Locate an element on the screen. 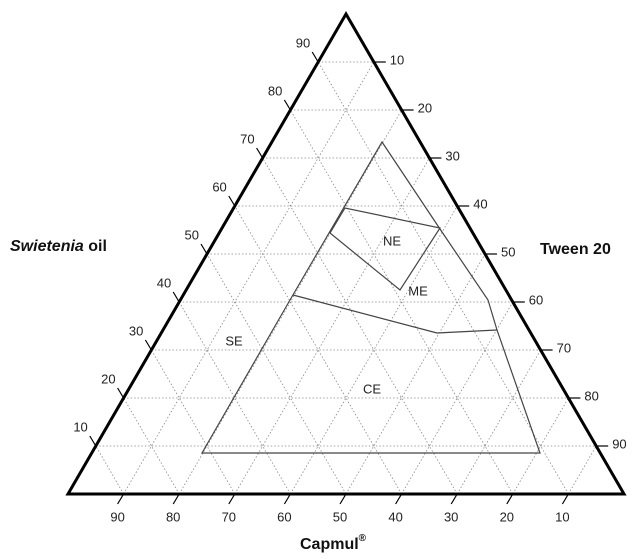 Image resolution: width=634 pixels, height=559 pixels. left-tick-label: 30 is located at coordinates (136, 330).